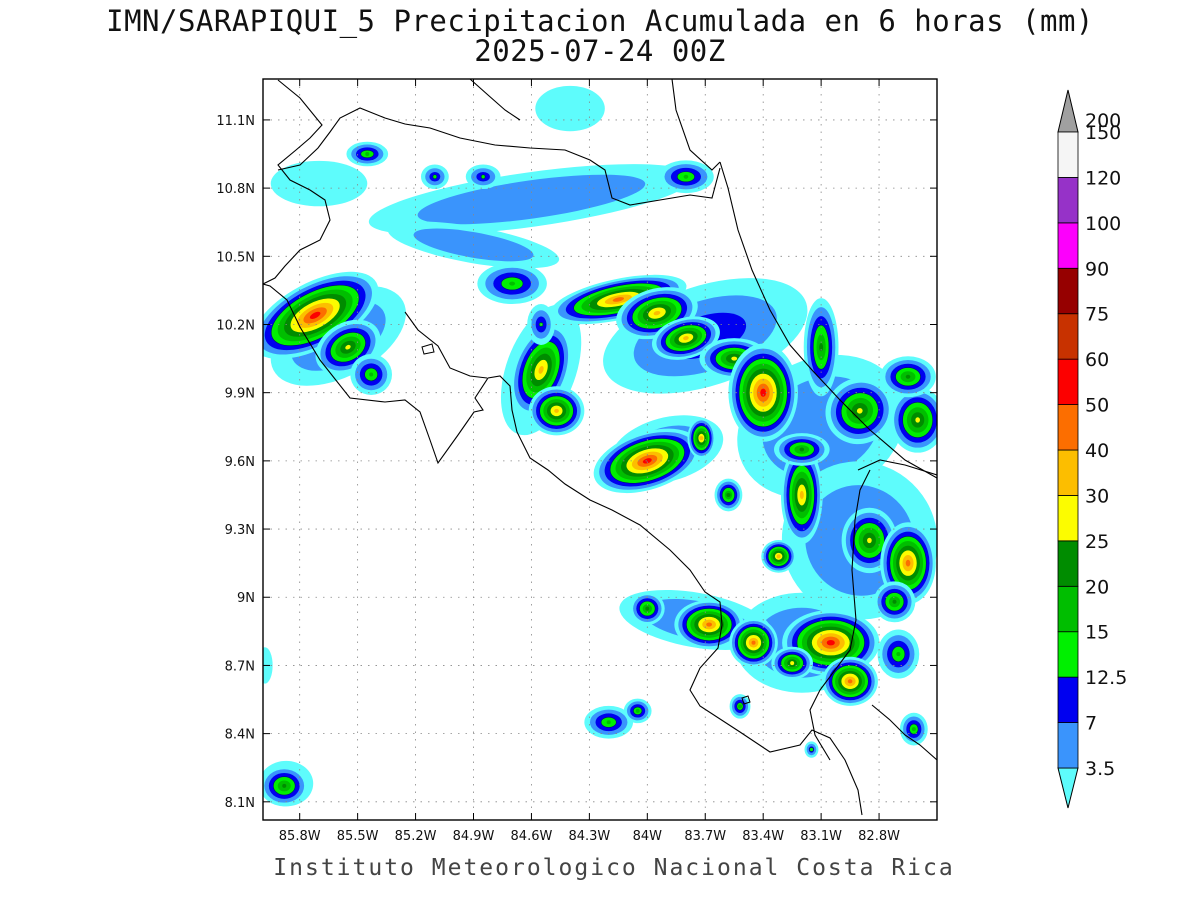  I want to click on colorbar-label: 60, so click(1097, 360).